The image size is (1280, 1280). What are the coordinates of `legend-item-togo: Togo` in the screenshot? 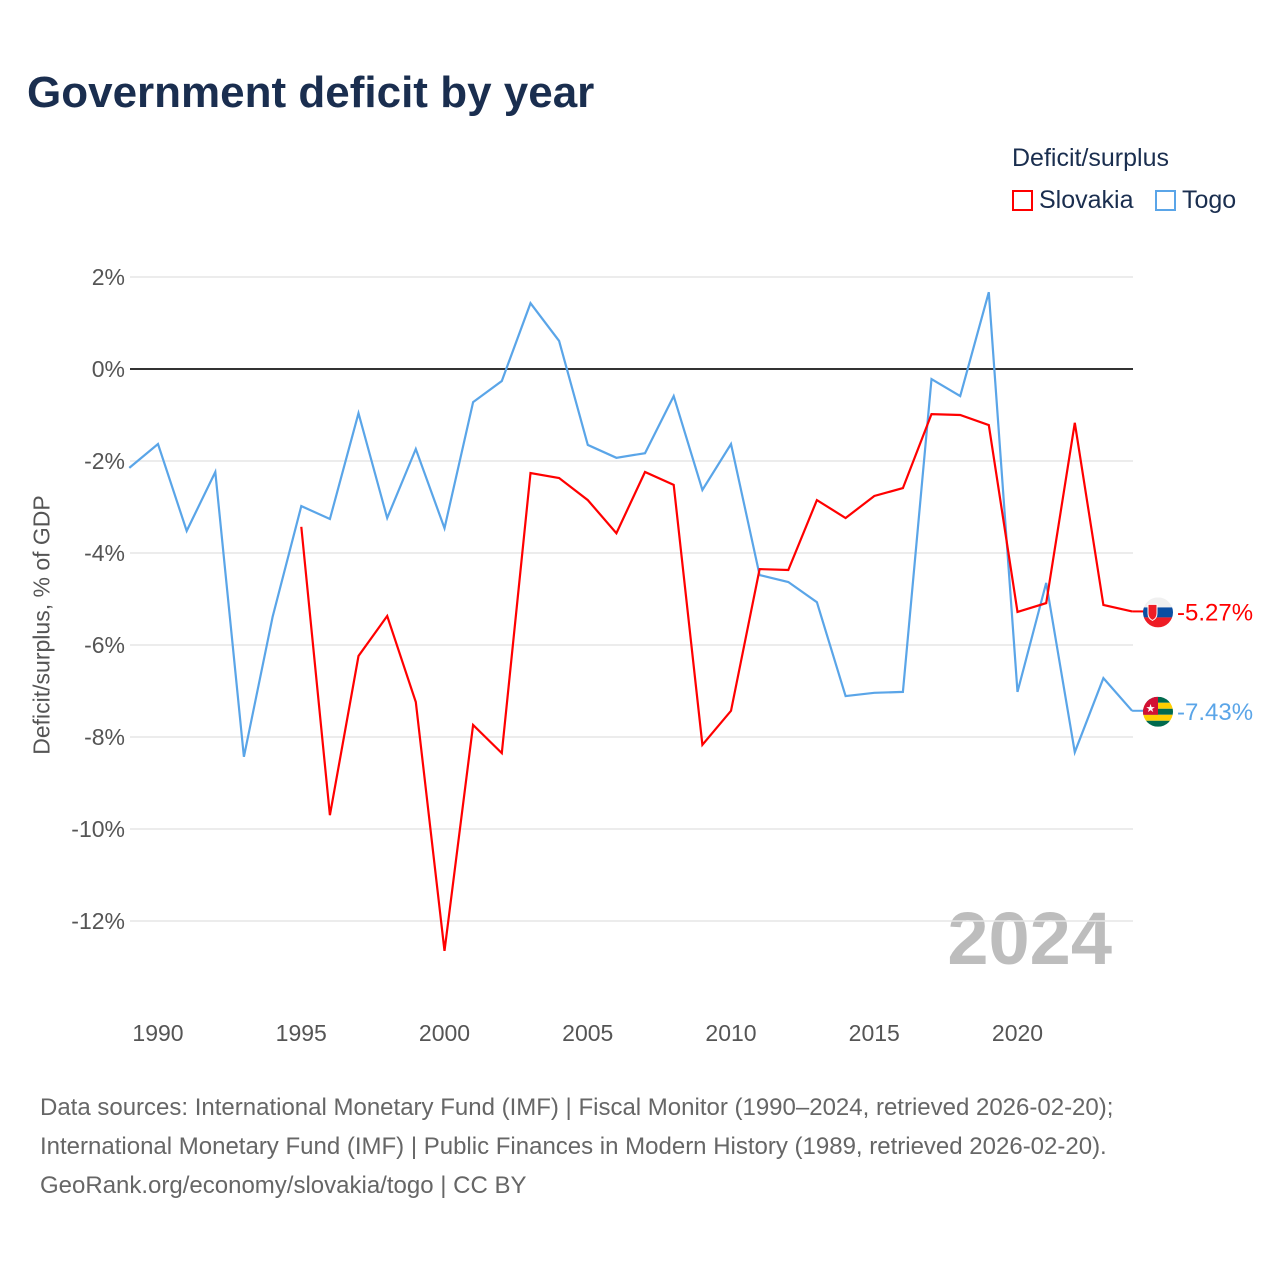 It's located at (1195, 200).